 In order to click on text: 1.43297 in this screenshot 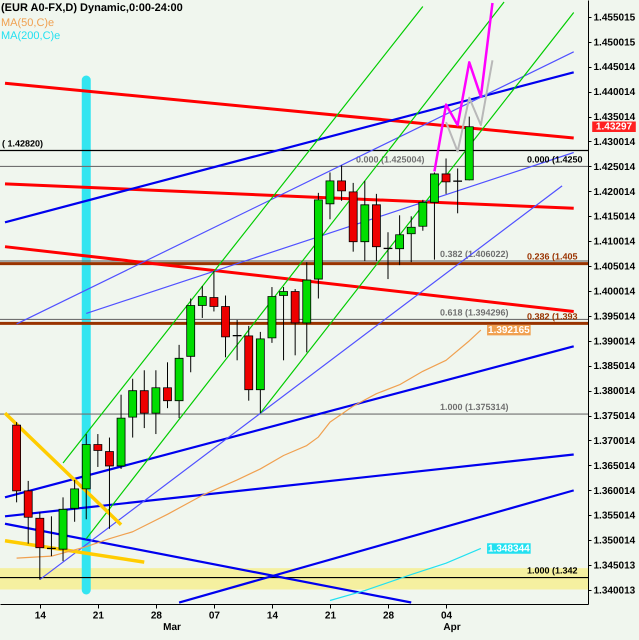, I will do `click(614, 127)`.